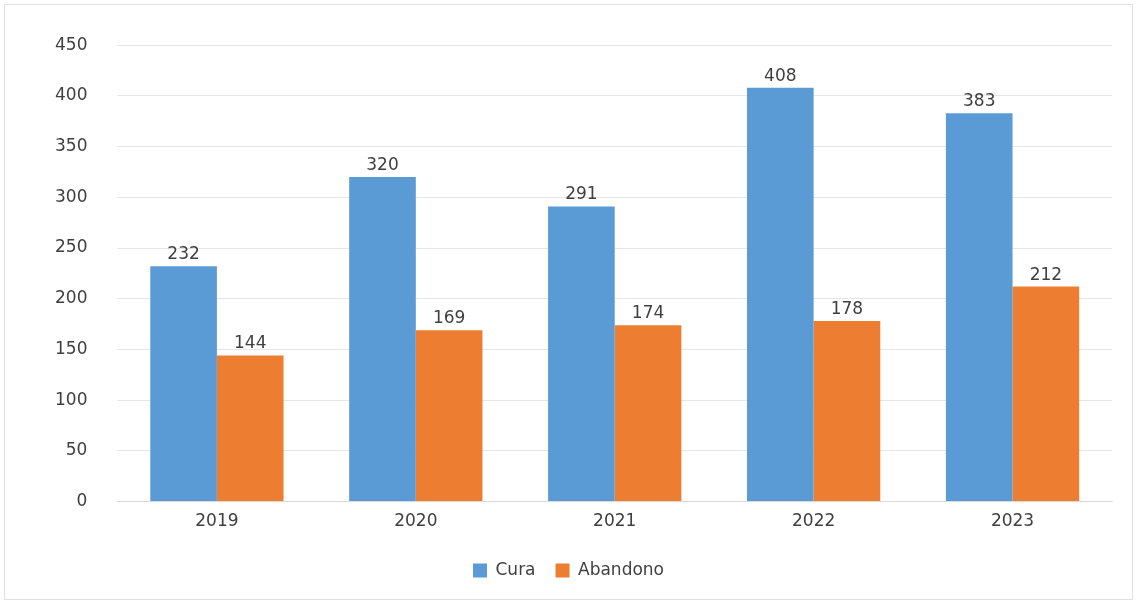 The image size is (1137, 604). I want to click on legend-label: Abandono, so click(621, 568).